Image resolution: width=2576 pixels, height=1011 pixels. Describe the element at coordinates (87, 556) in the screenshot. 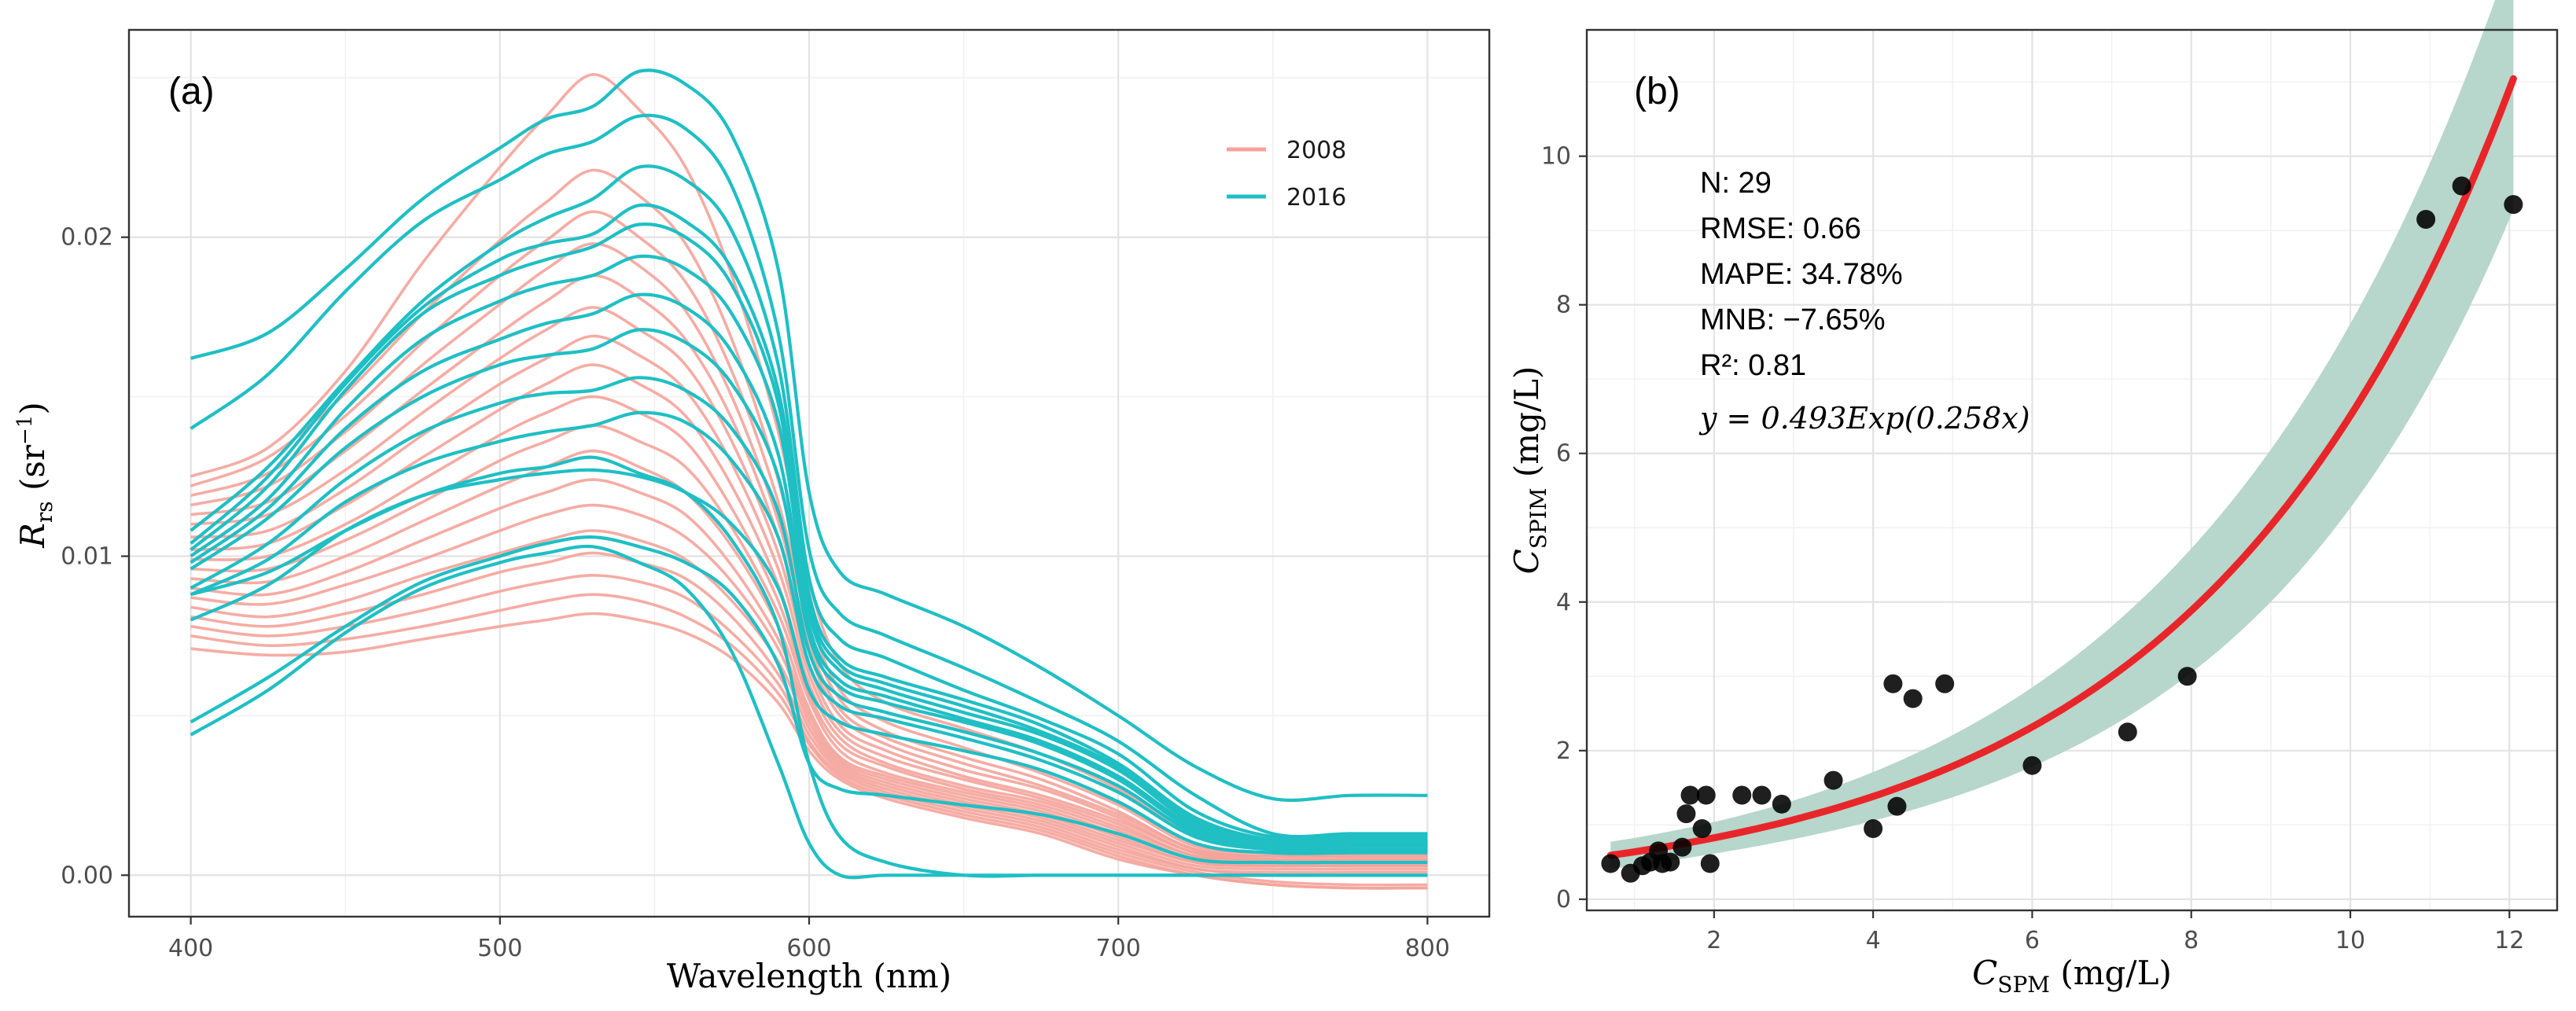

I see `y-tick-label: 0.01` at that location.